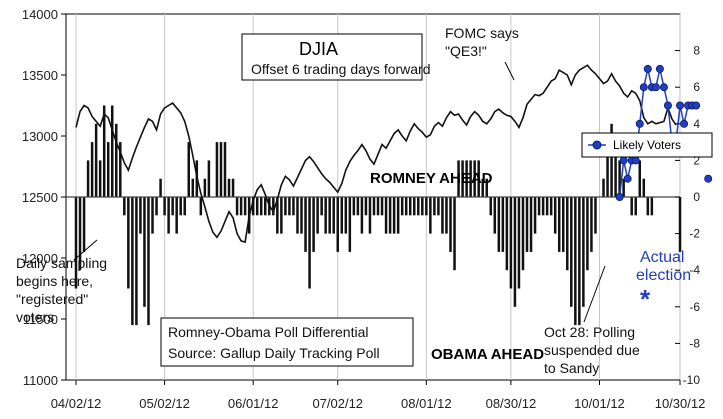 This screenshot has width=723, height=419. I want to click on sampling-arrow, so click(85, 250).